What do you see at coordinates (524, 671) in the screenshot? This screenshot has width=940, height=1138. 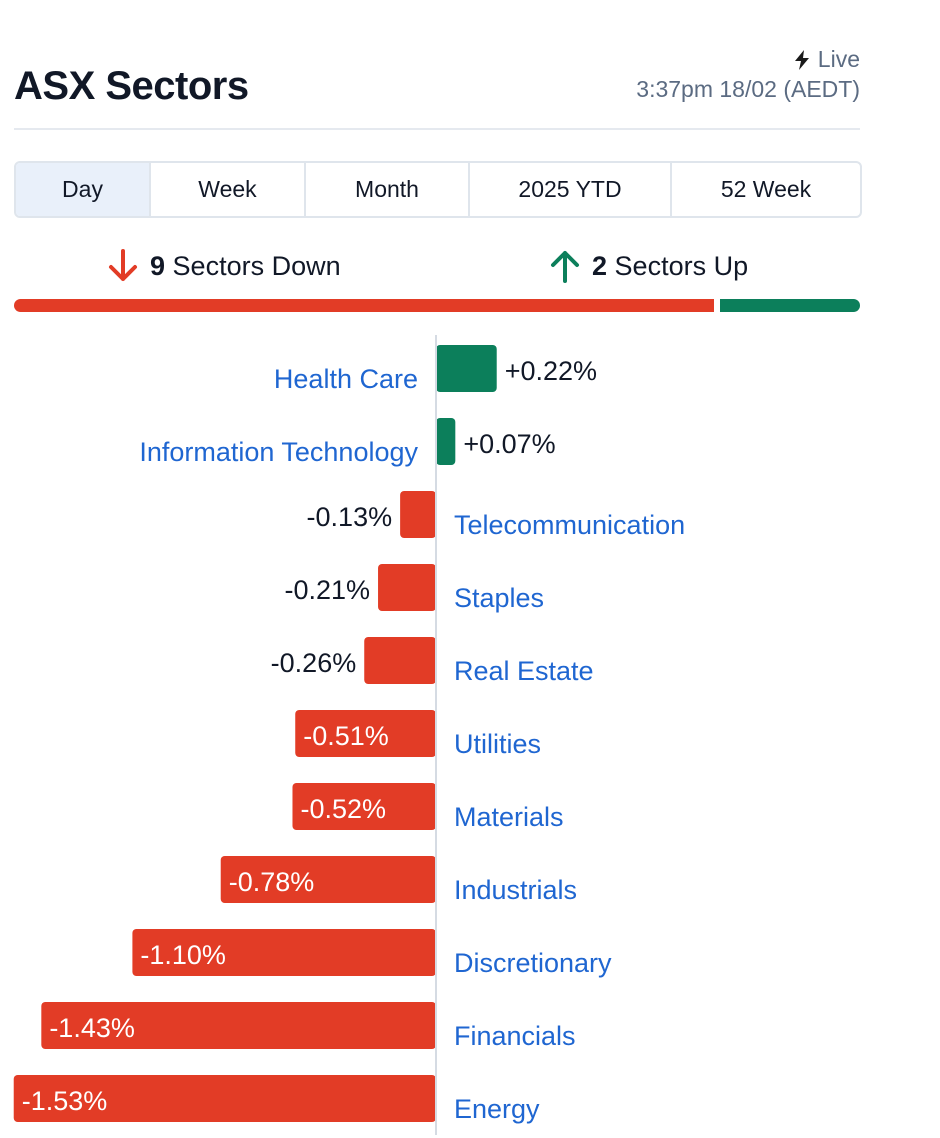 I see `category-label: Real Estate` at bounding box center [524, 671].